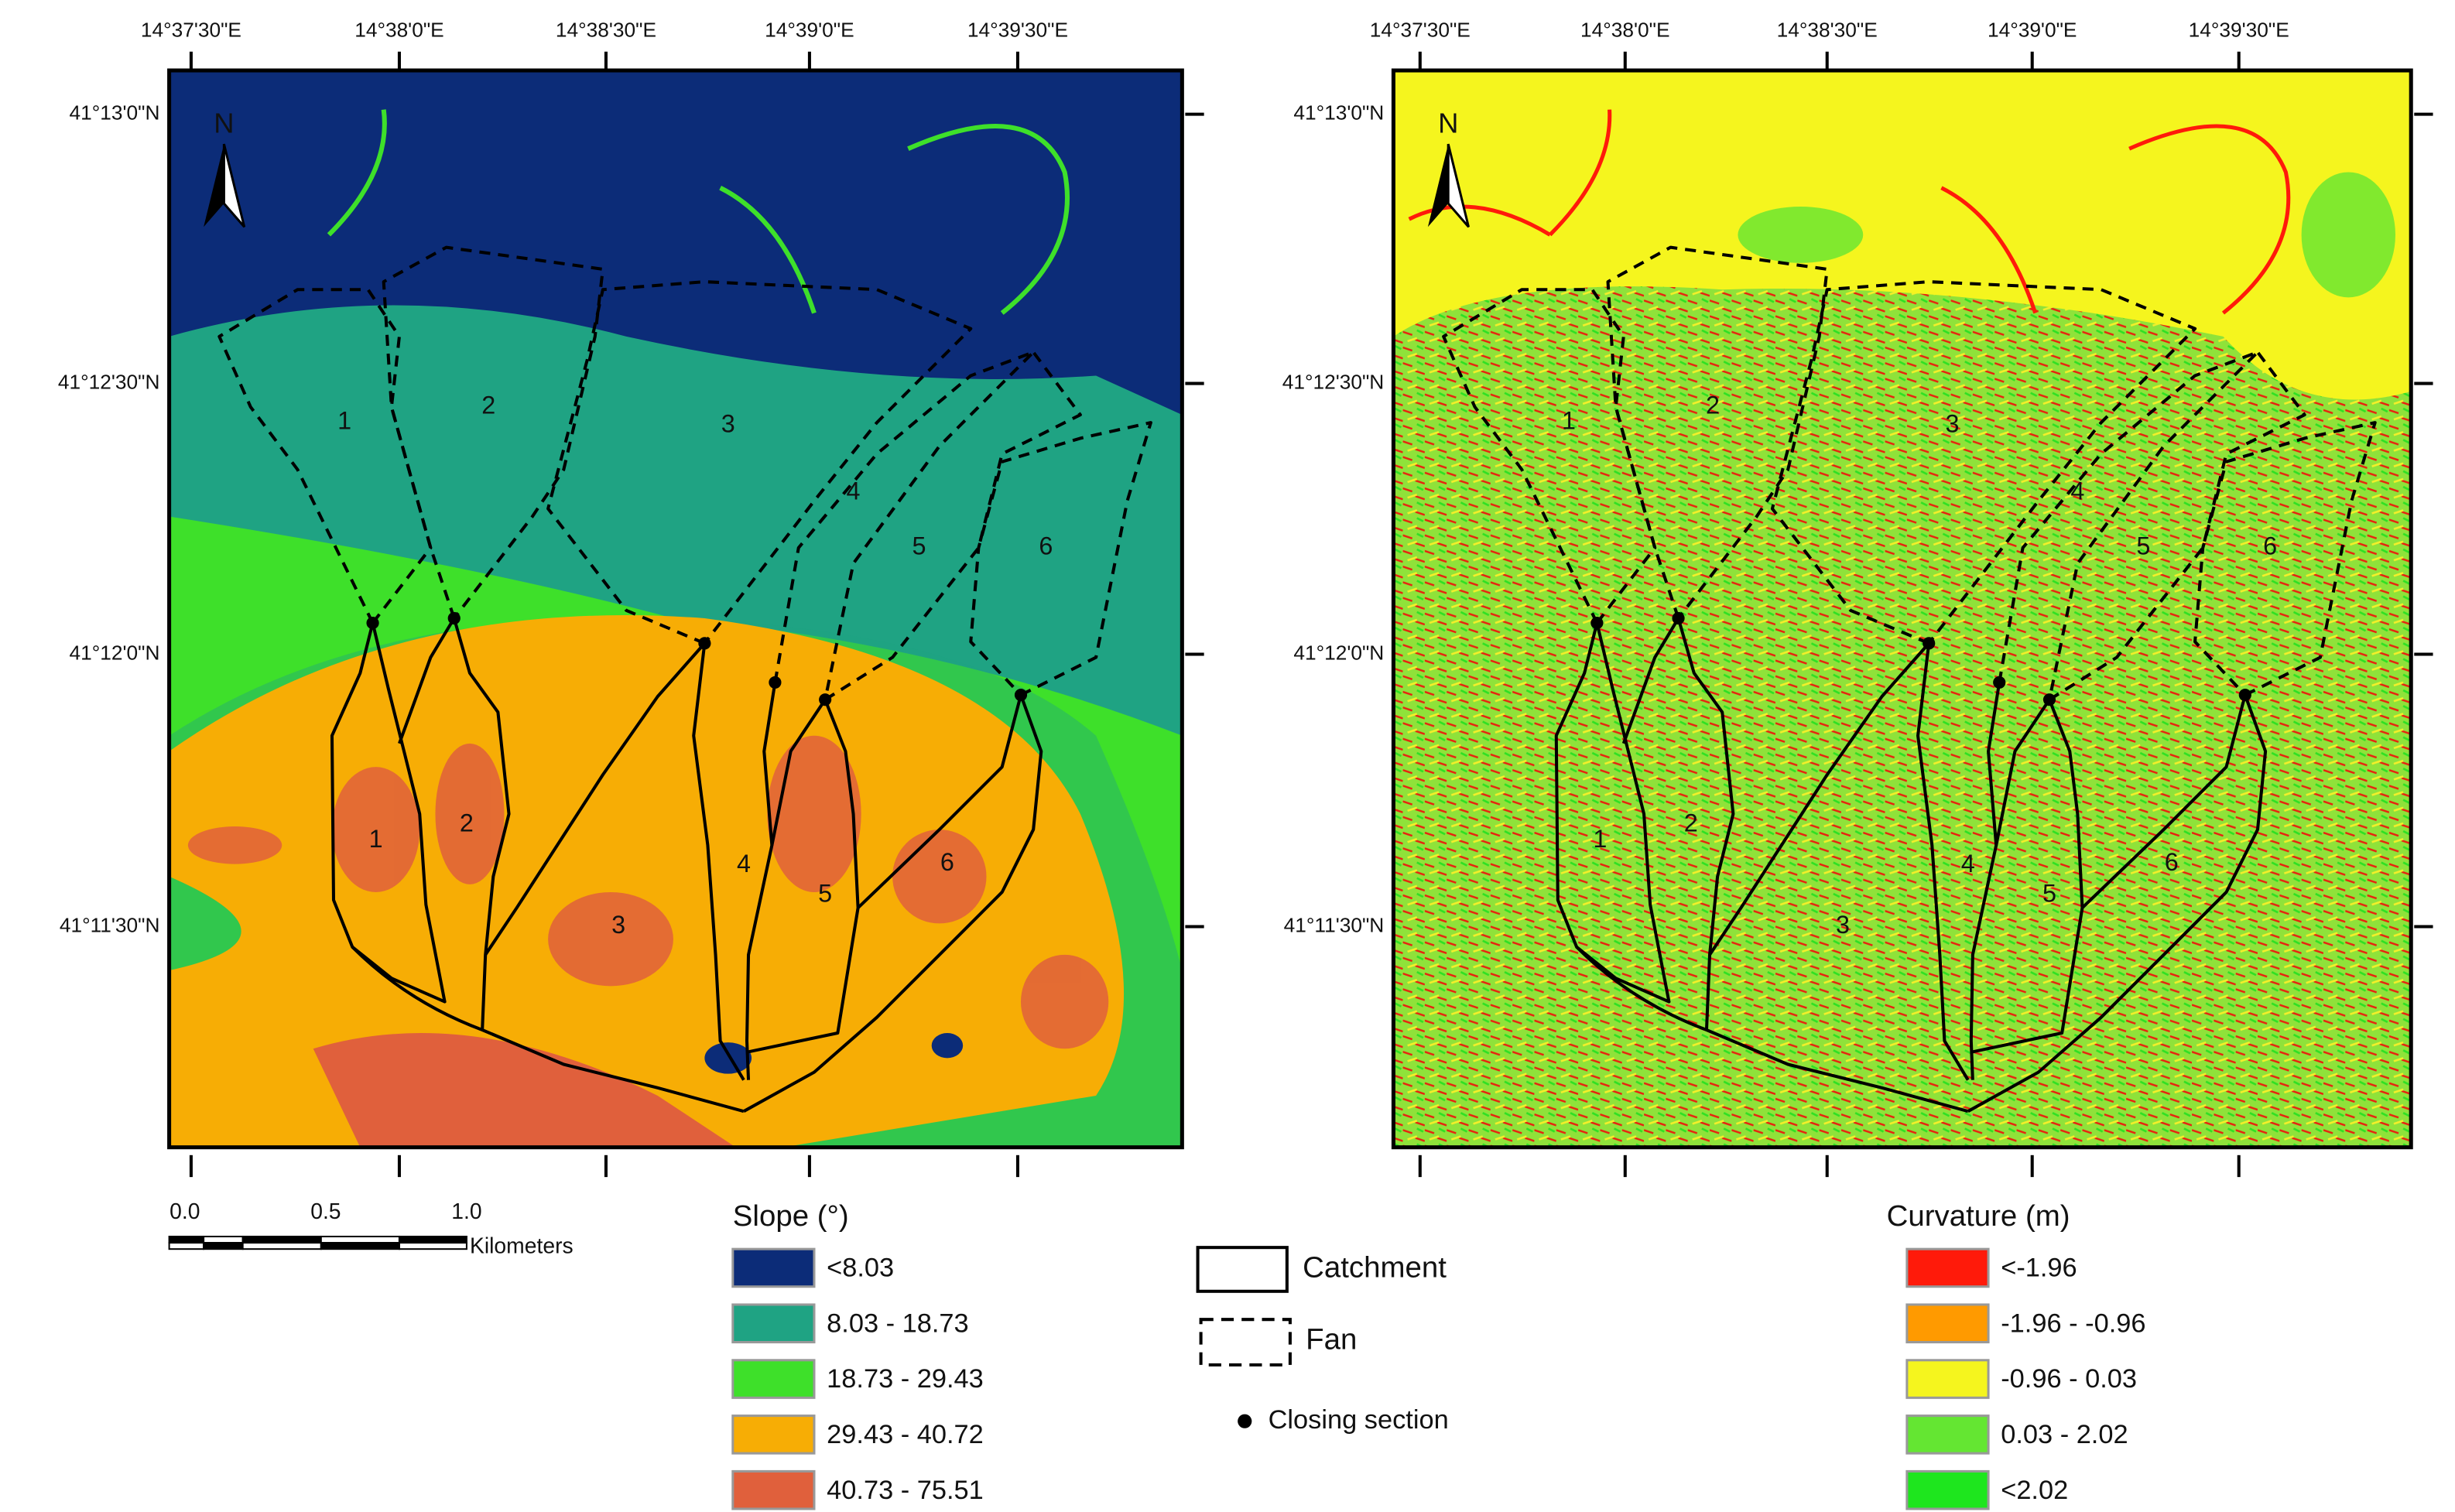  Describe the element at coordinates (1978, 1216) in the screenshot. I see `legend-title: Curvature (m)` at that location.